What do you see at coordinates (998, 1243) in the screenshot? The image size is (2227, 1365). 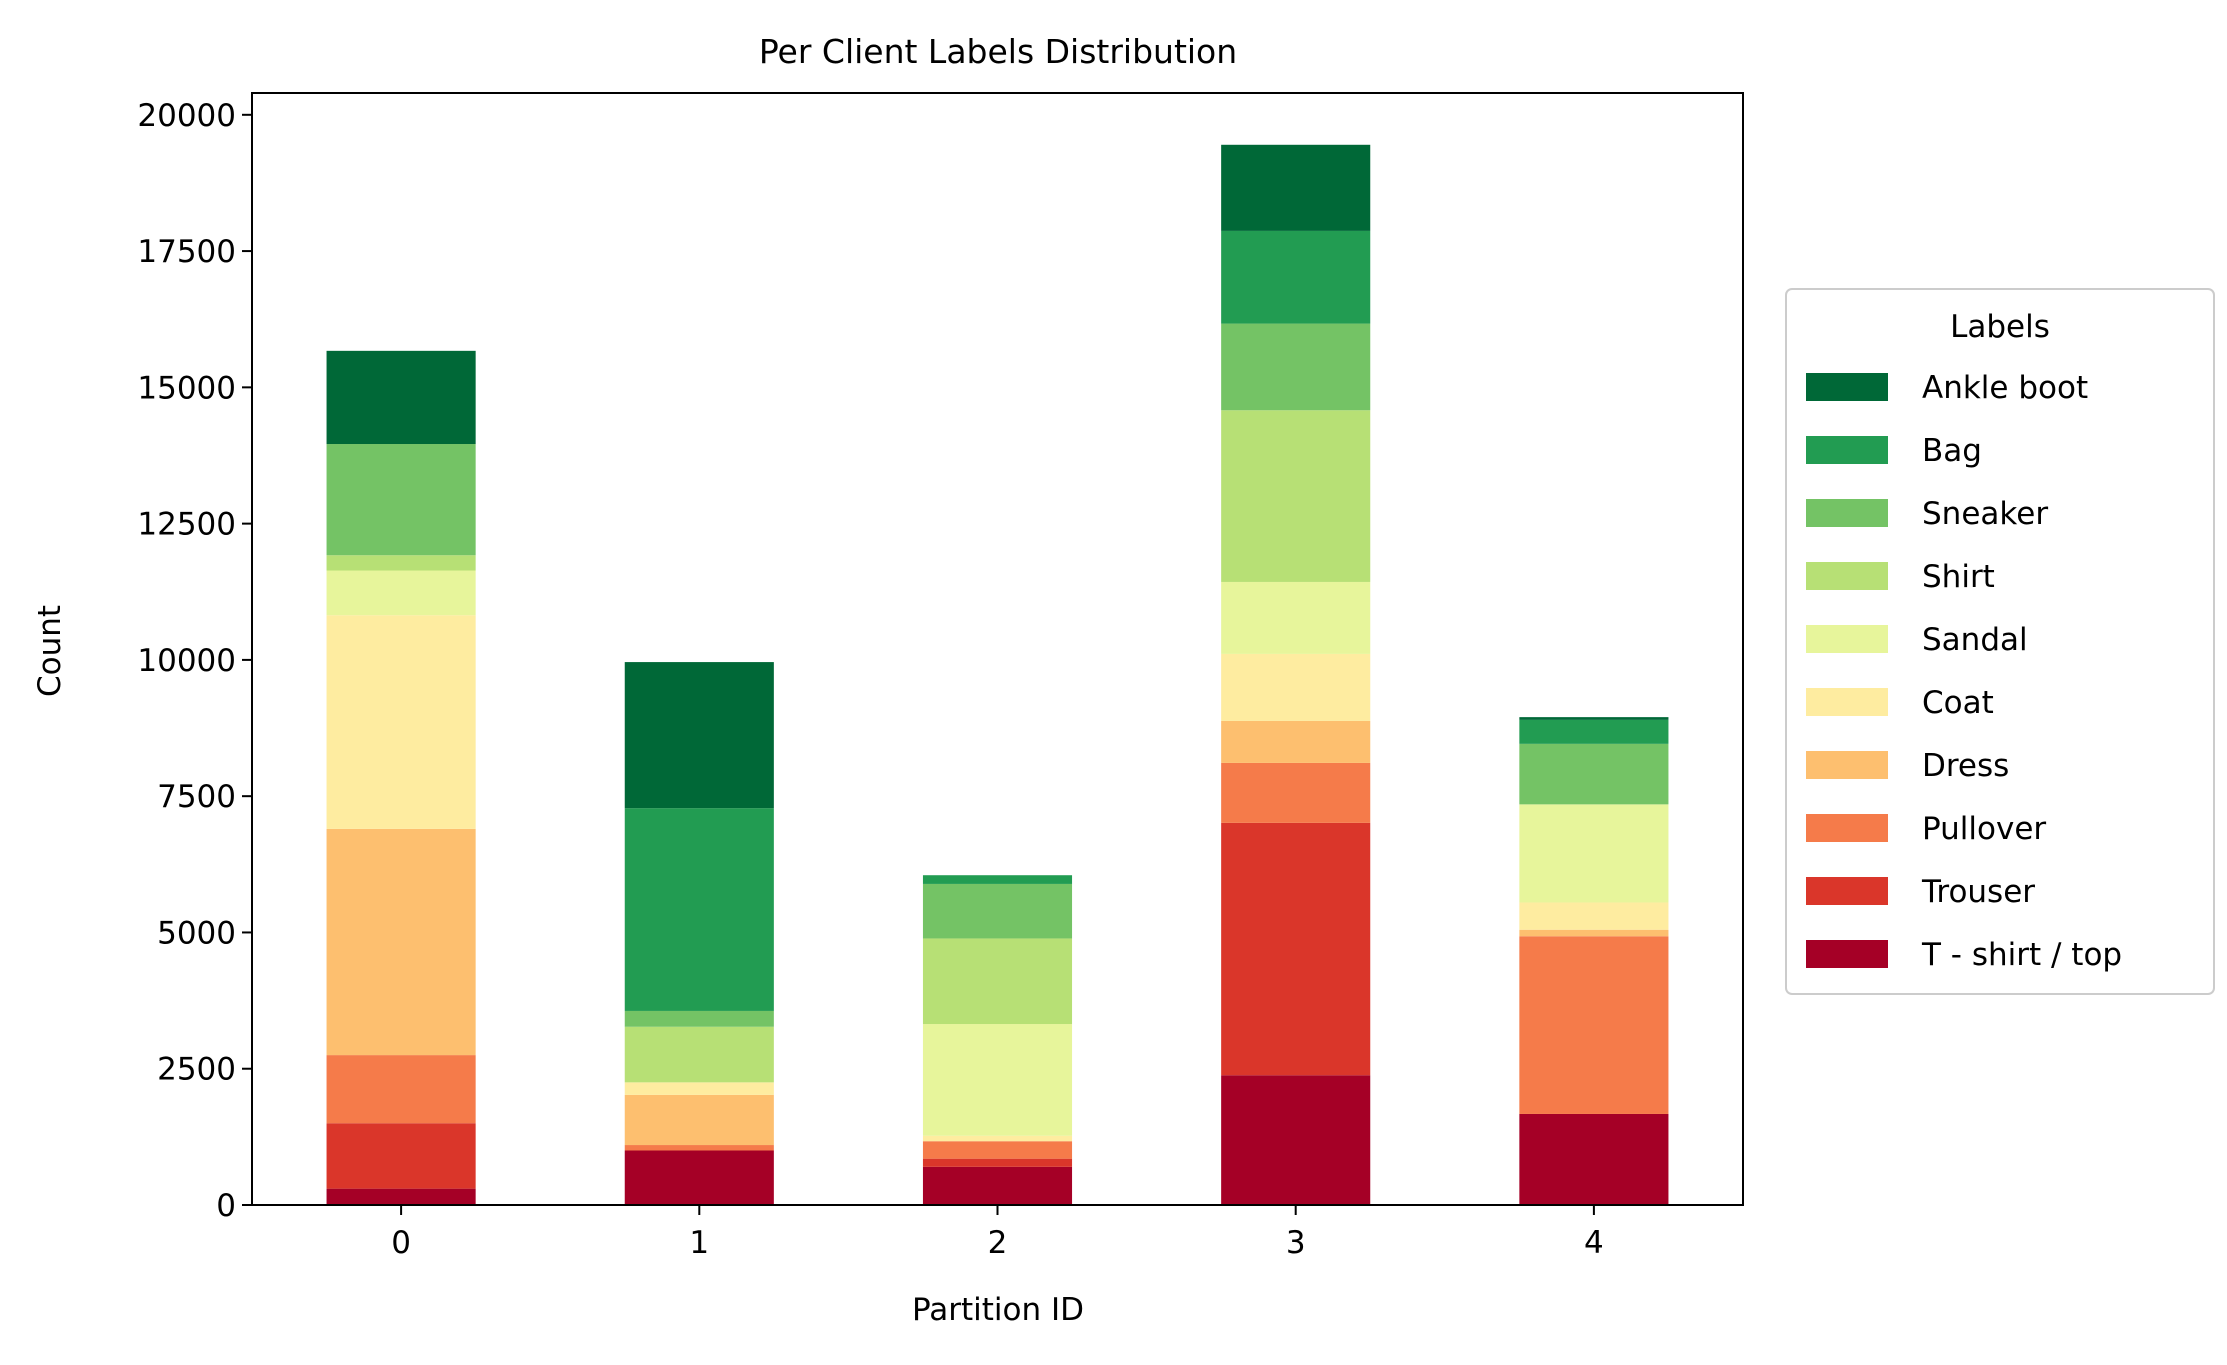 I see `x-tick-label: 2` at bounding box center [998, 1243].